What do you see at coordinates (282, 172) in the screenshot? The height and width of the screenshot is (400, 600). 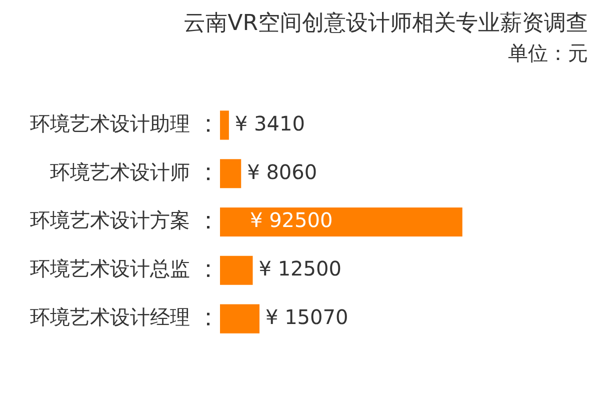 I see `data-label: ¥ 8060` at bounding box center [282, 172].